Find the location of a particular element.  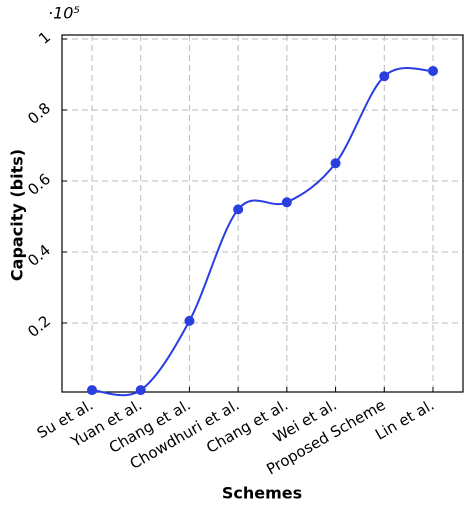

x-axis-label: Schemes is located at coordinates (262, 493).